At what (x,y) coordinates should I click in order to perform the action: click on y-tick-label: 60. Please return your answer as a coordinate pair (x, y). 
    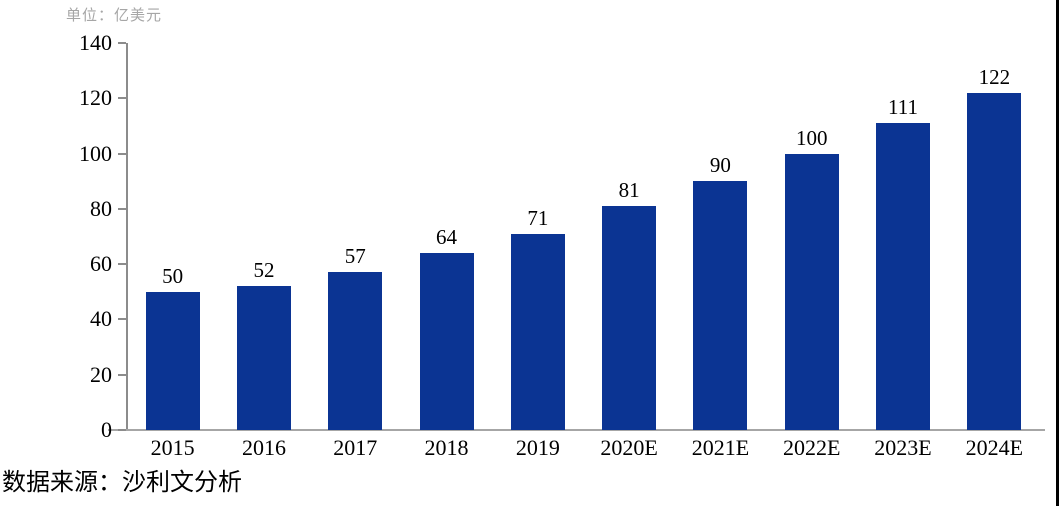
    Looking at the image, I should click on (101, 264).